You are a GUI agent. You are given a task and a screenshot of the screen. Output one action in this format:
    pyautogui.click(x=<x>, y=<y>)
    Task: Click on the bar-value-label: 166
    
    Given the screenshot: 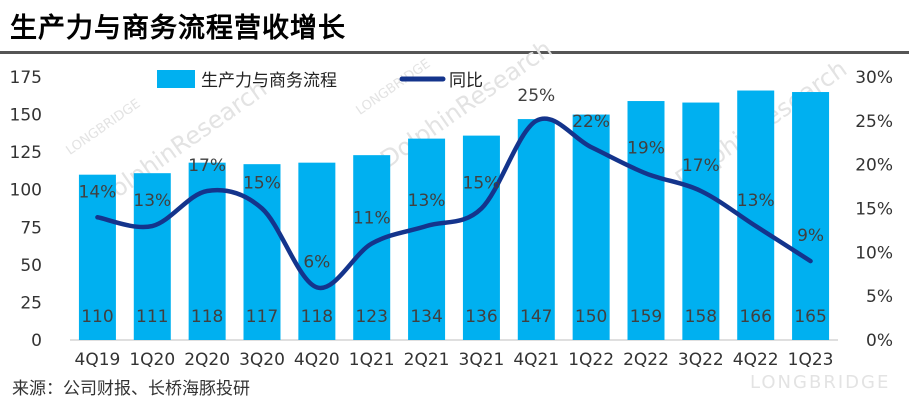 What is the action you would take?
    pyautogui.click(x=755, y=317)
    